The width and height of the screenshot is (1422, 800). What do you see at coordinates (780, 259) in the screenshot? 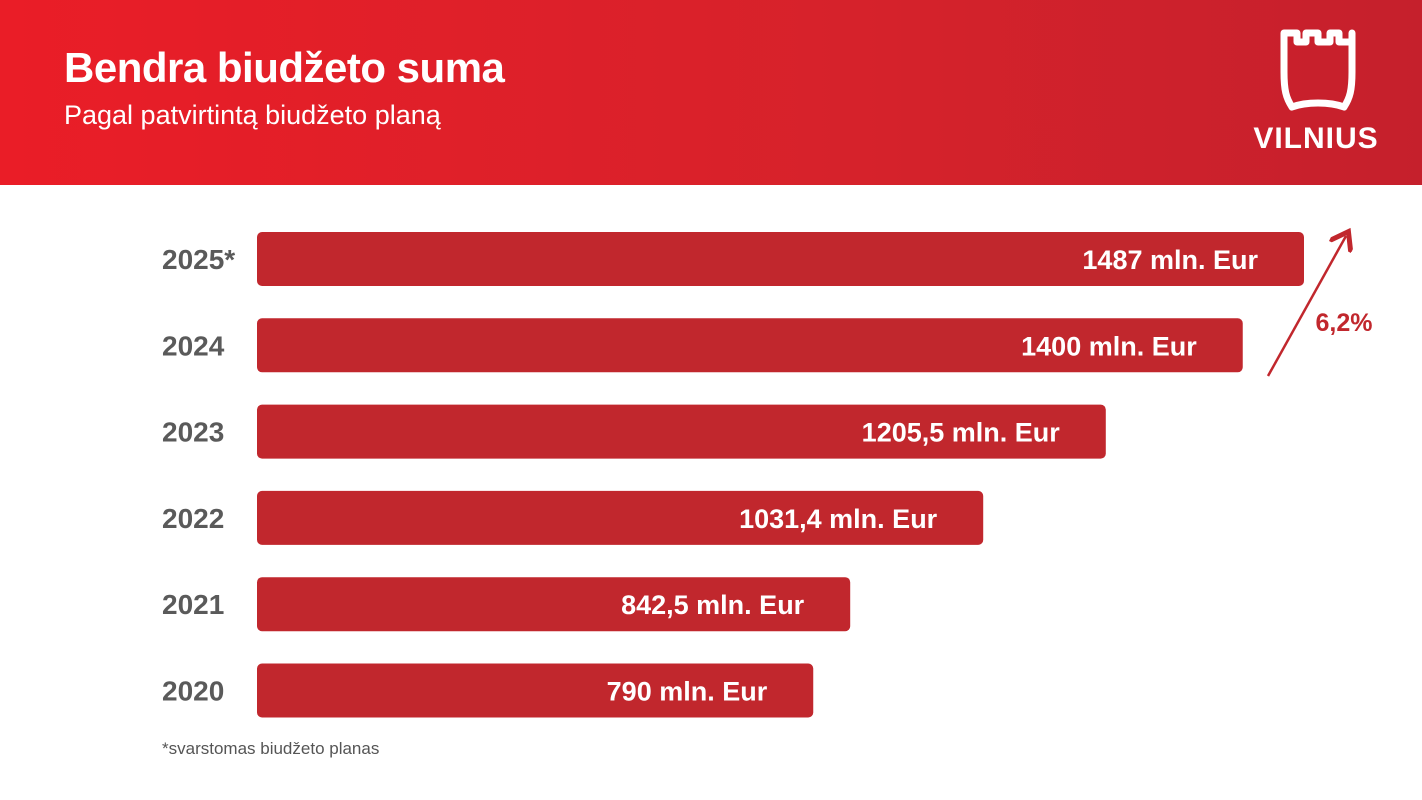
I see `bar-2025*` at bounding box center [780, 259].